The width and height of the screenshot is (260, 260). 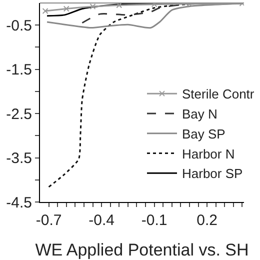 What do you see at coordinates (19, 159) in the screenshot?
I see `y-tick-label: -3.5` at bounding box center [19, 159].